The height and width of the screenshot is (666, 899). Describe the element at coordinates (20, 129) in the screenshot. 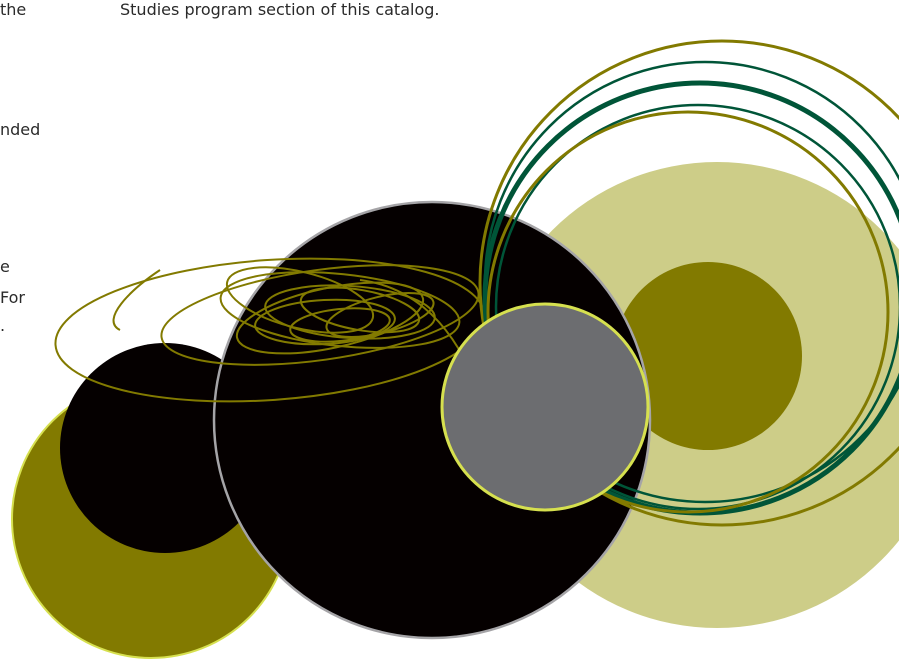

I see `body-text-fragment-2: nded` at that location.